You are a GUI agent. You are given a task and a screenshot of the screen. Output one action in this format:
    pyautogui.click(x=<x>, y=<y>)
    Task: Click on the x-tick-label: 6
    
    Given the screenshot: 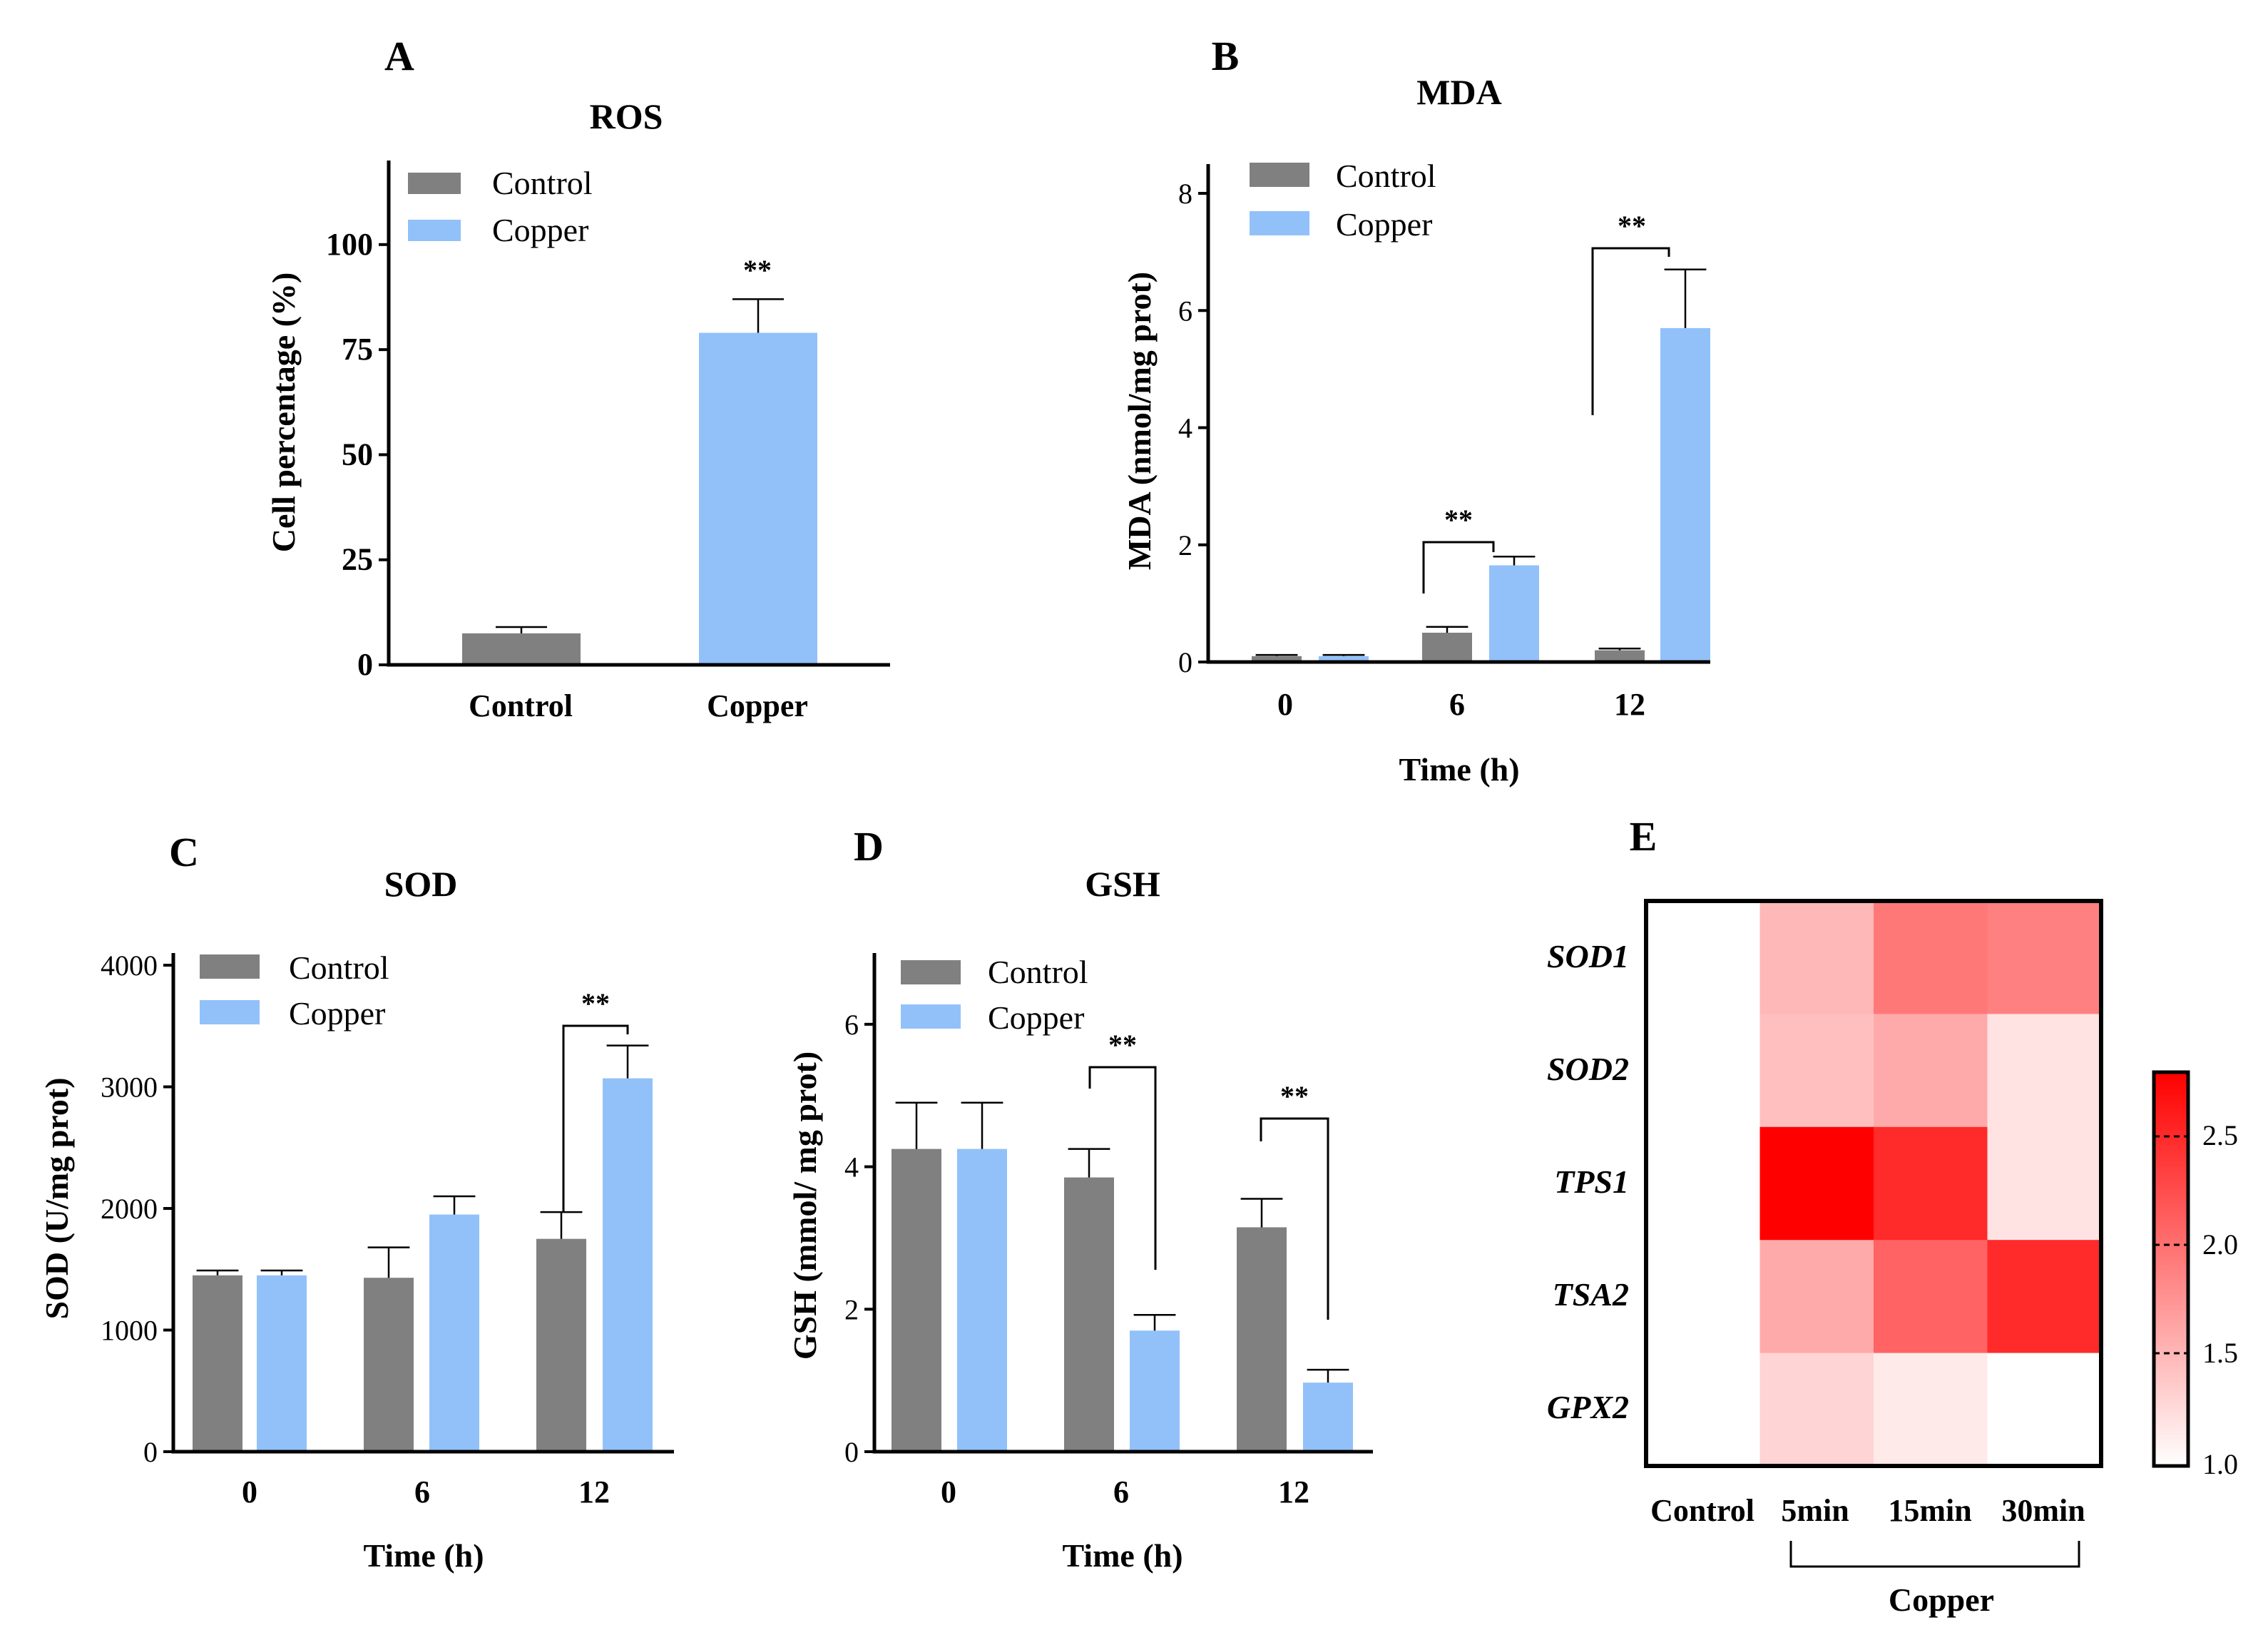 What is the action you would take?
    pyautogui.click(x=422, y=1492)
    